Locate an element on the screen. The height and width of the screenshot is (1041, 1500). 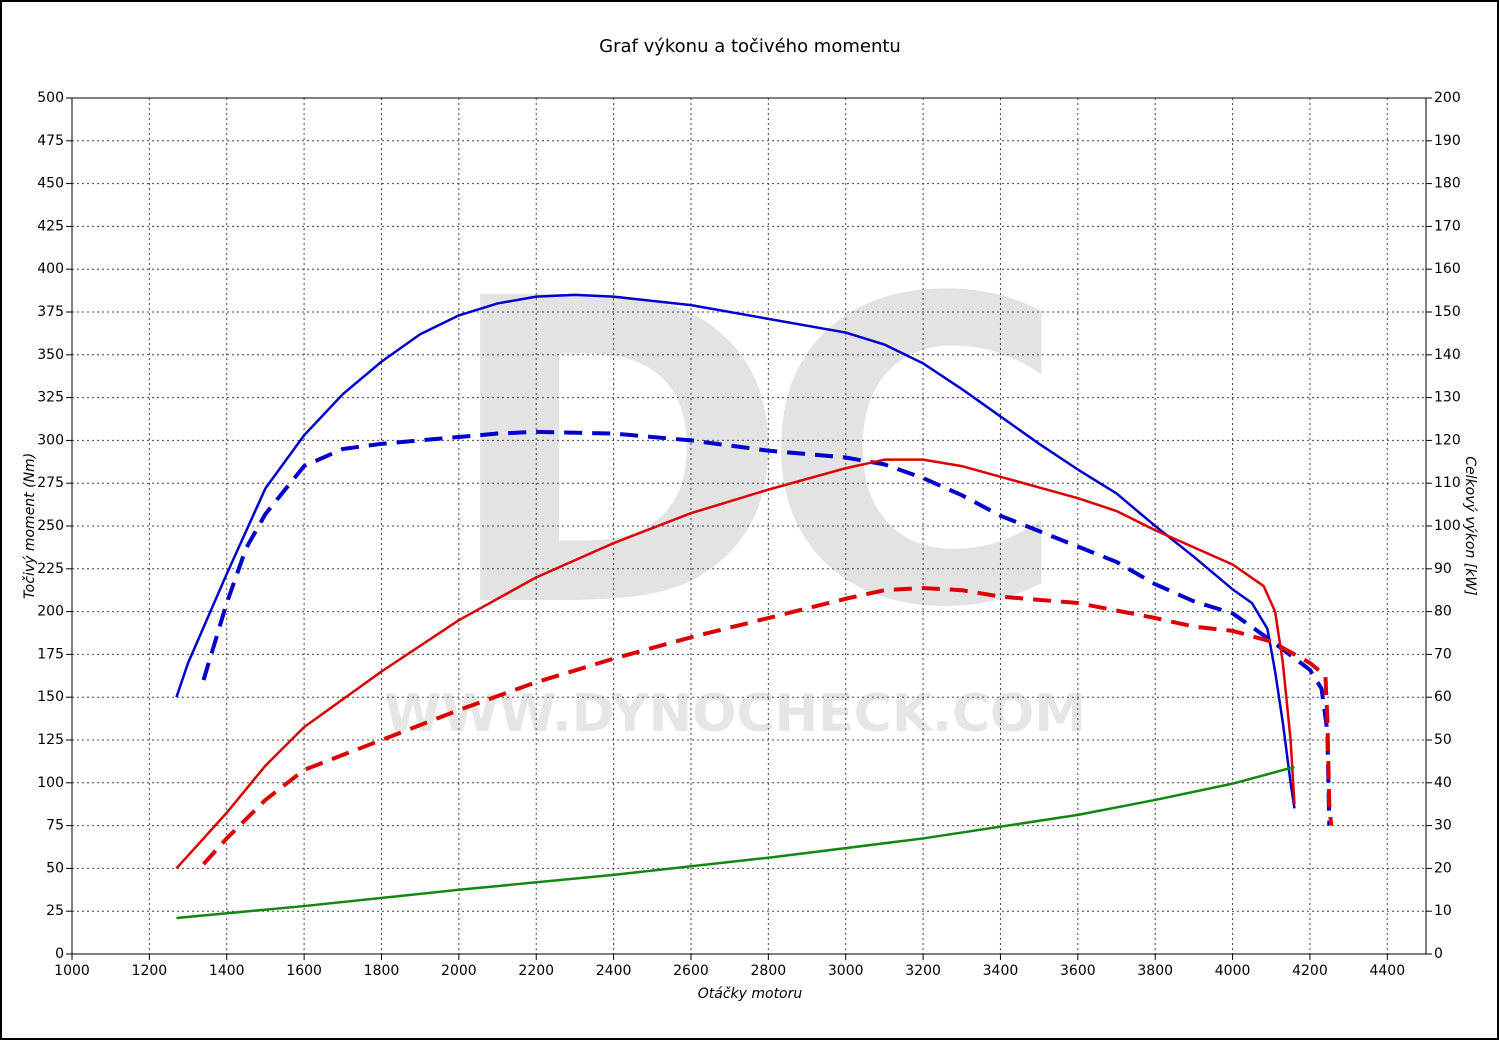
y2-tick-label: 30 is located at coordinates (1443, 826).